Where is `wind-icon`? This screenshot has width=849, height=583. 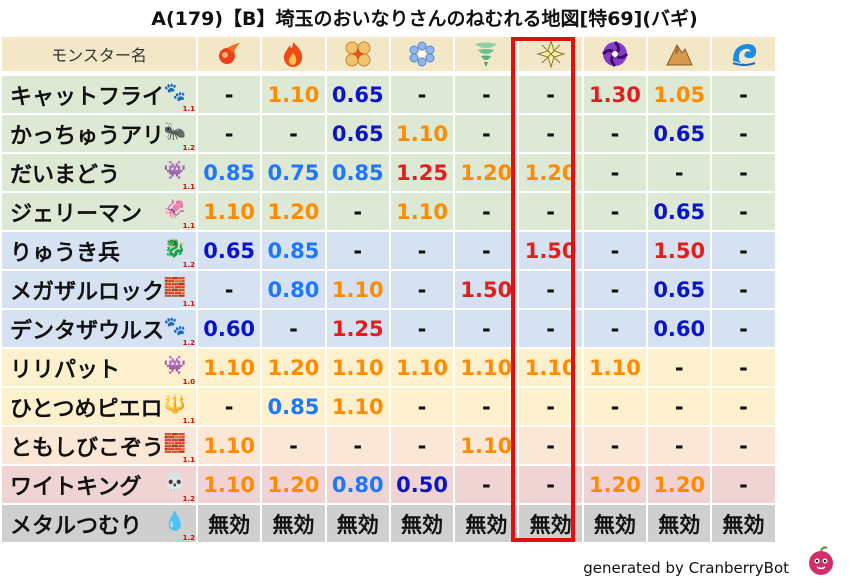
wind-icon is located at coordinates (487, 55).